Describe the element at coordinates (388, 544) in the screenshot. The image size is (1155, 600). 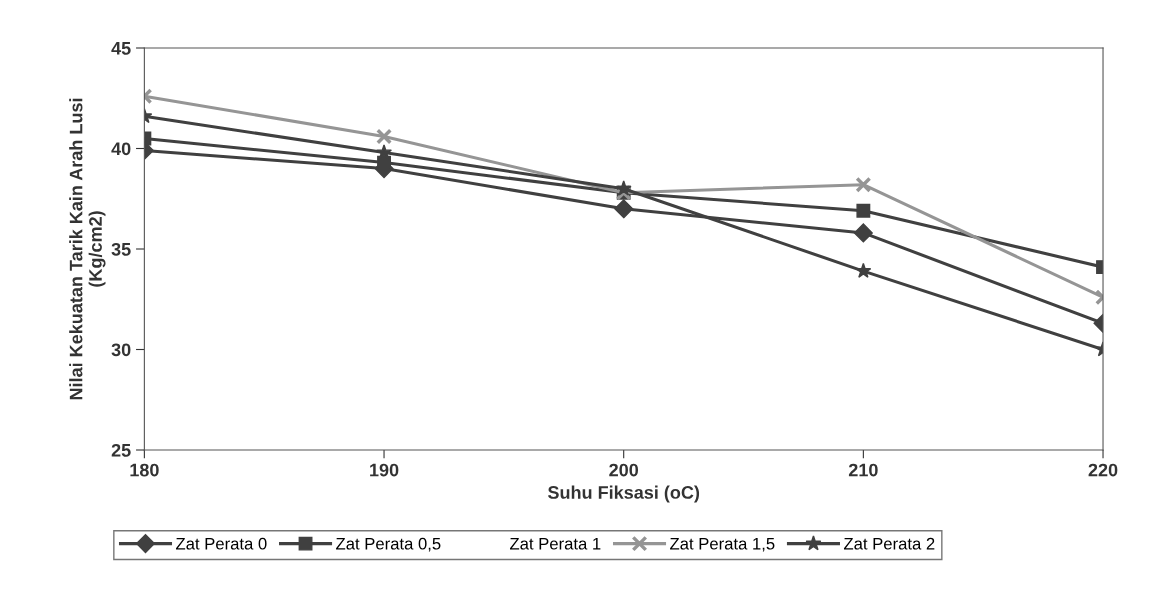
I see `legend-label: Zat Perata 0,5` at that location.